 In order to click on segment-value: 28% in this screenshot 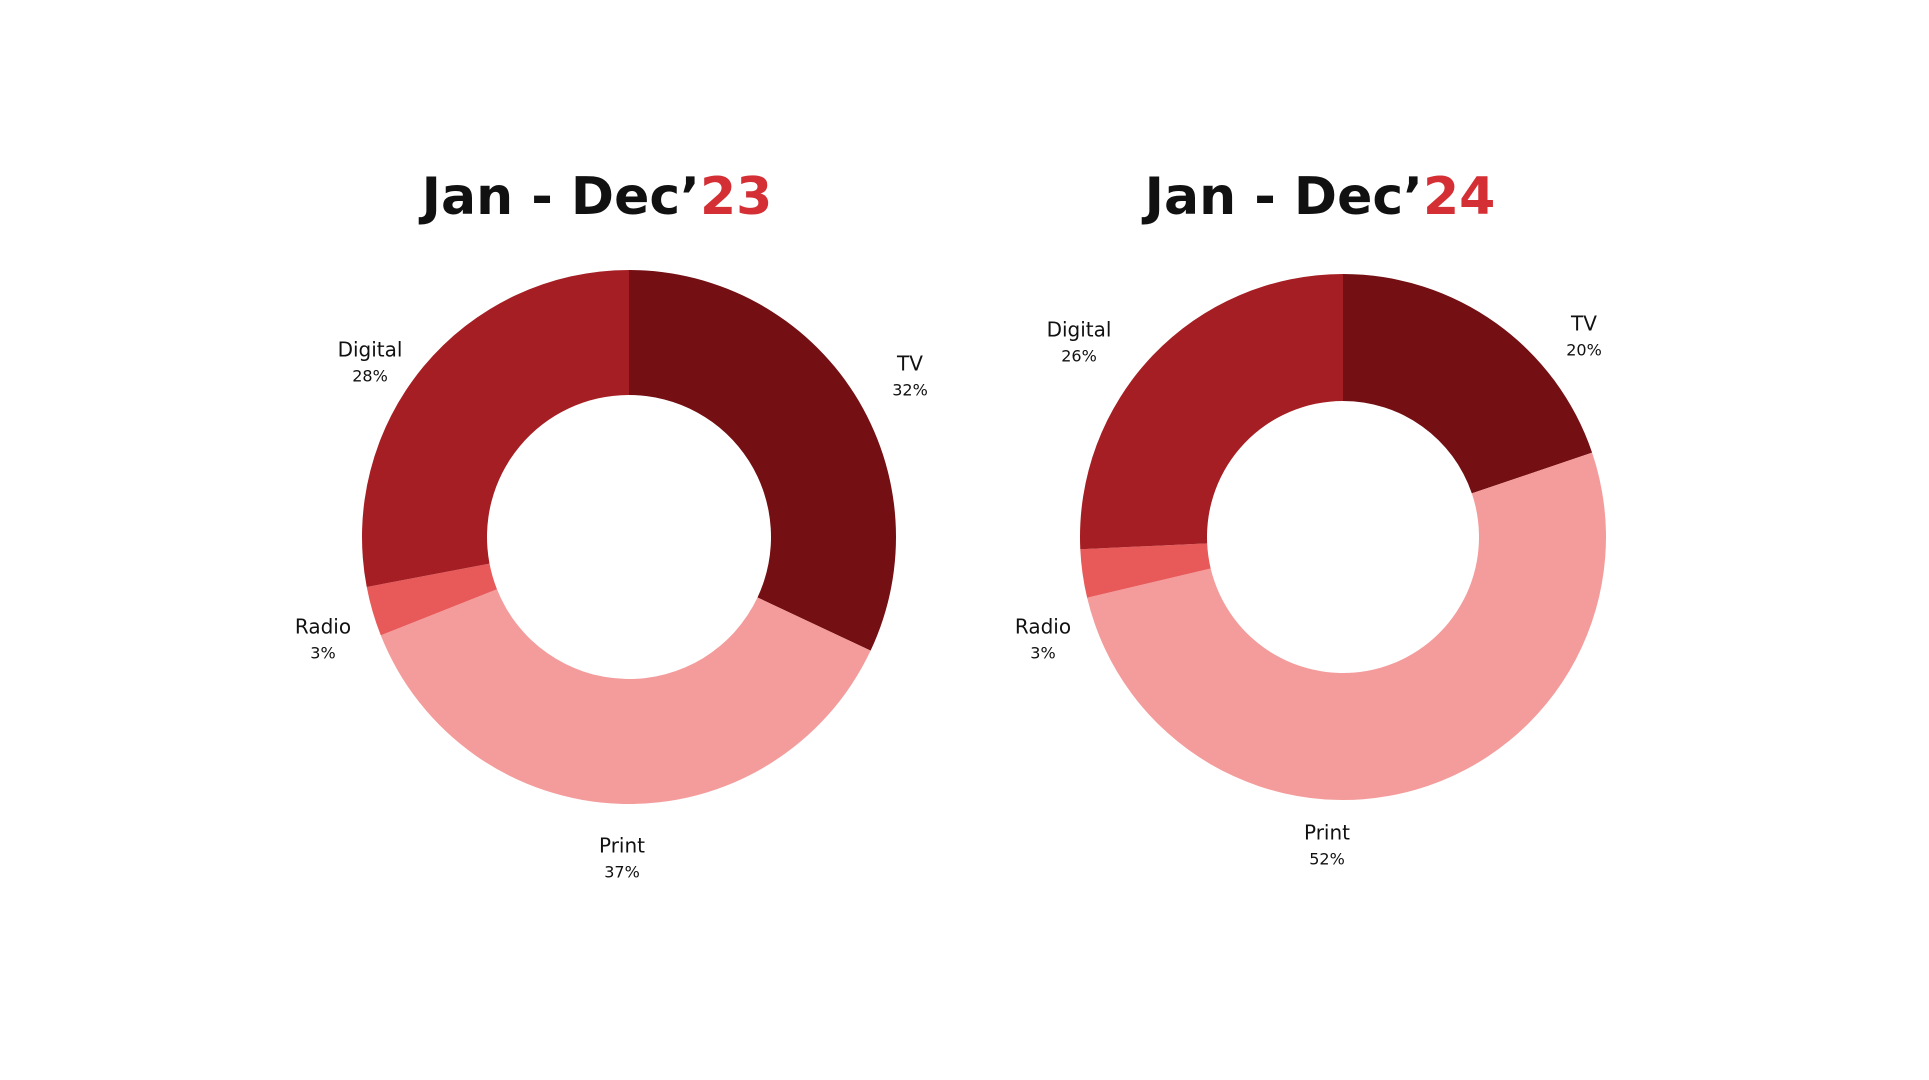, I will do `click(370, 376)`.